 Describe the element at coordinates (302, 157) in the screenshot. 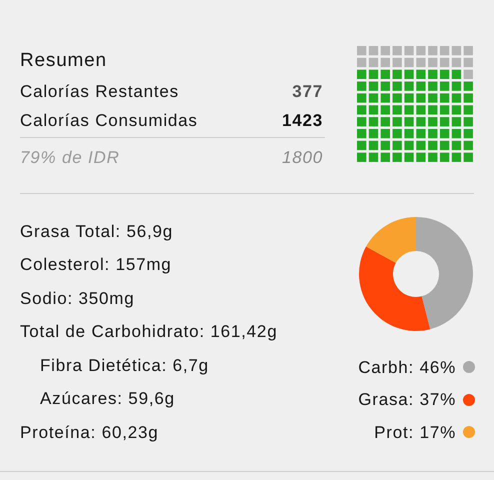

I see `text: 1800` at that location.